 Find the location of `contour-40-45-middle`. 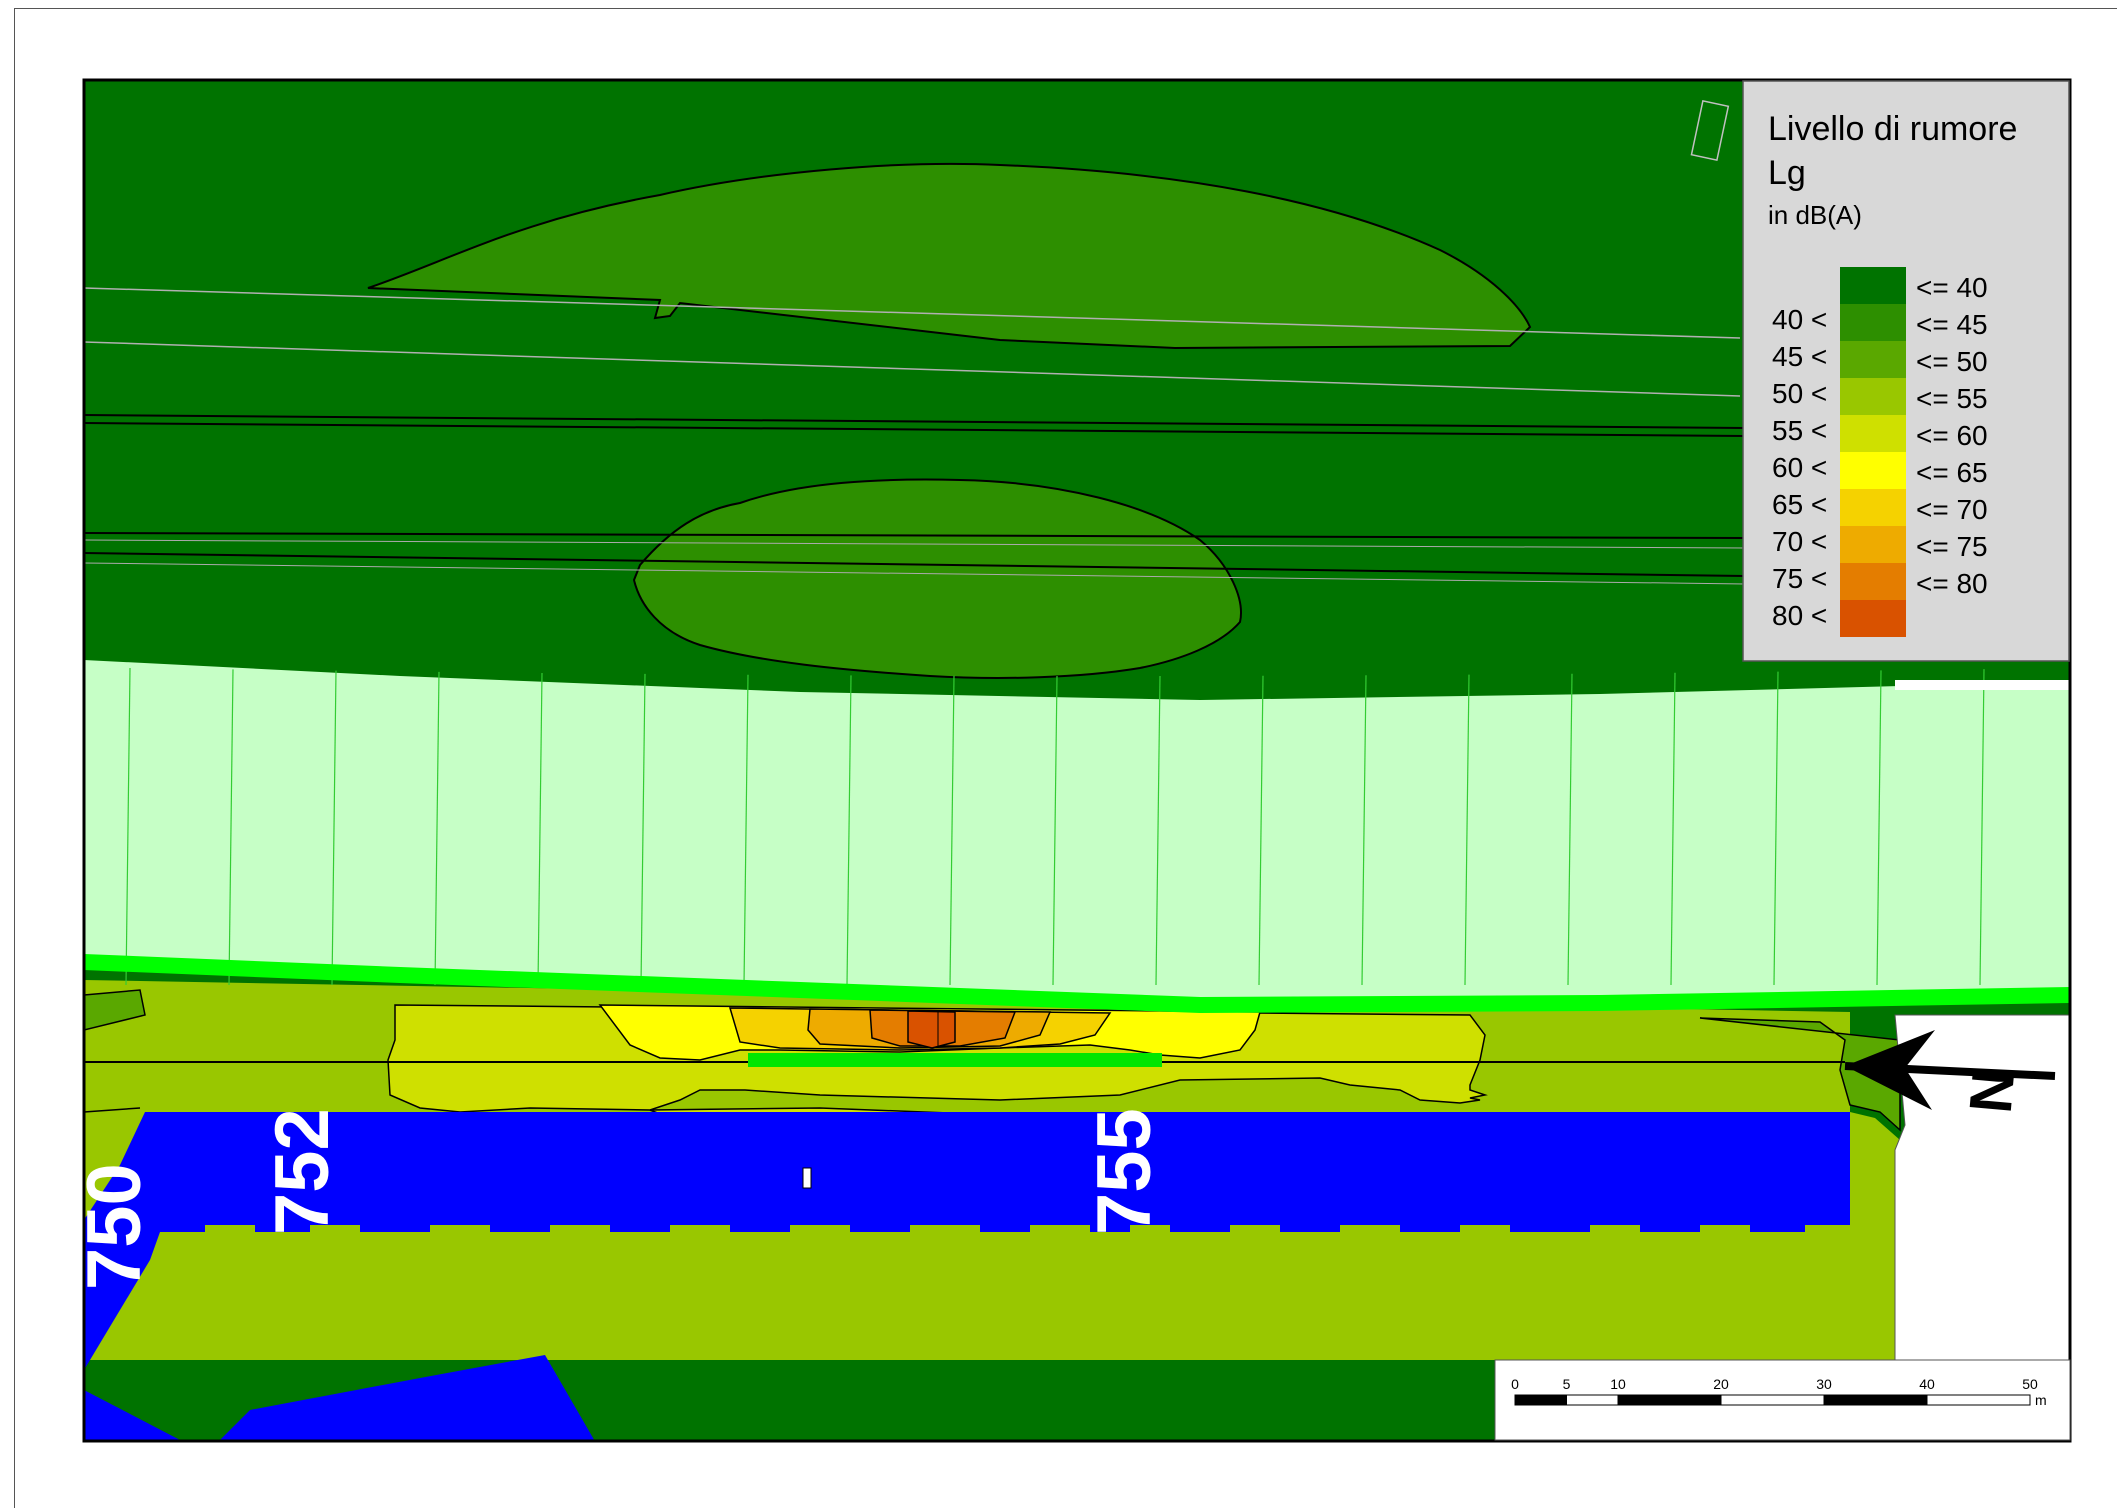

contour-40-45-middle is located at coordinates (937, 578).